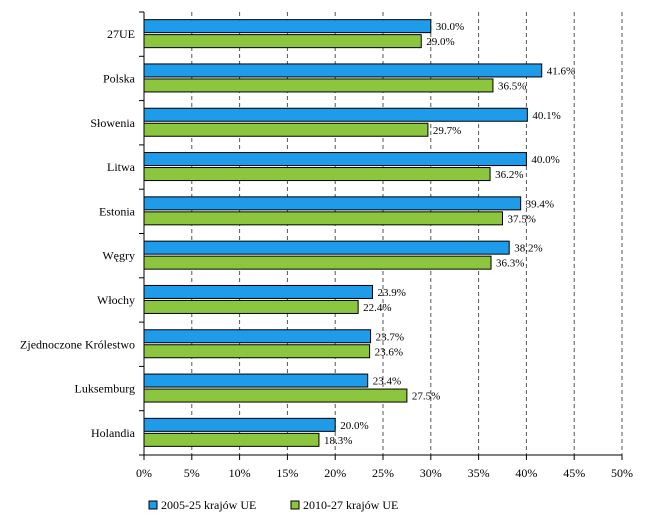  What do you see at coordinates (144, 473) in the screenshot?
I see `x-tick-label: 0%` at bounding box center [144, 473].